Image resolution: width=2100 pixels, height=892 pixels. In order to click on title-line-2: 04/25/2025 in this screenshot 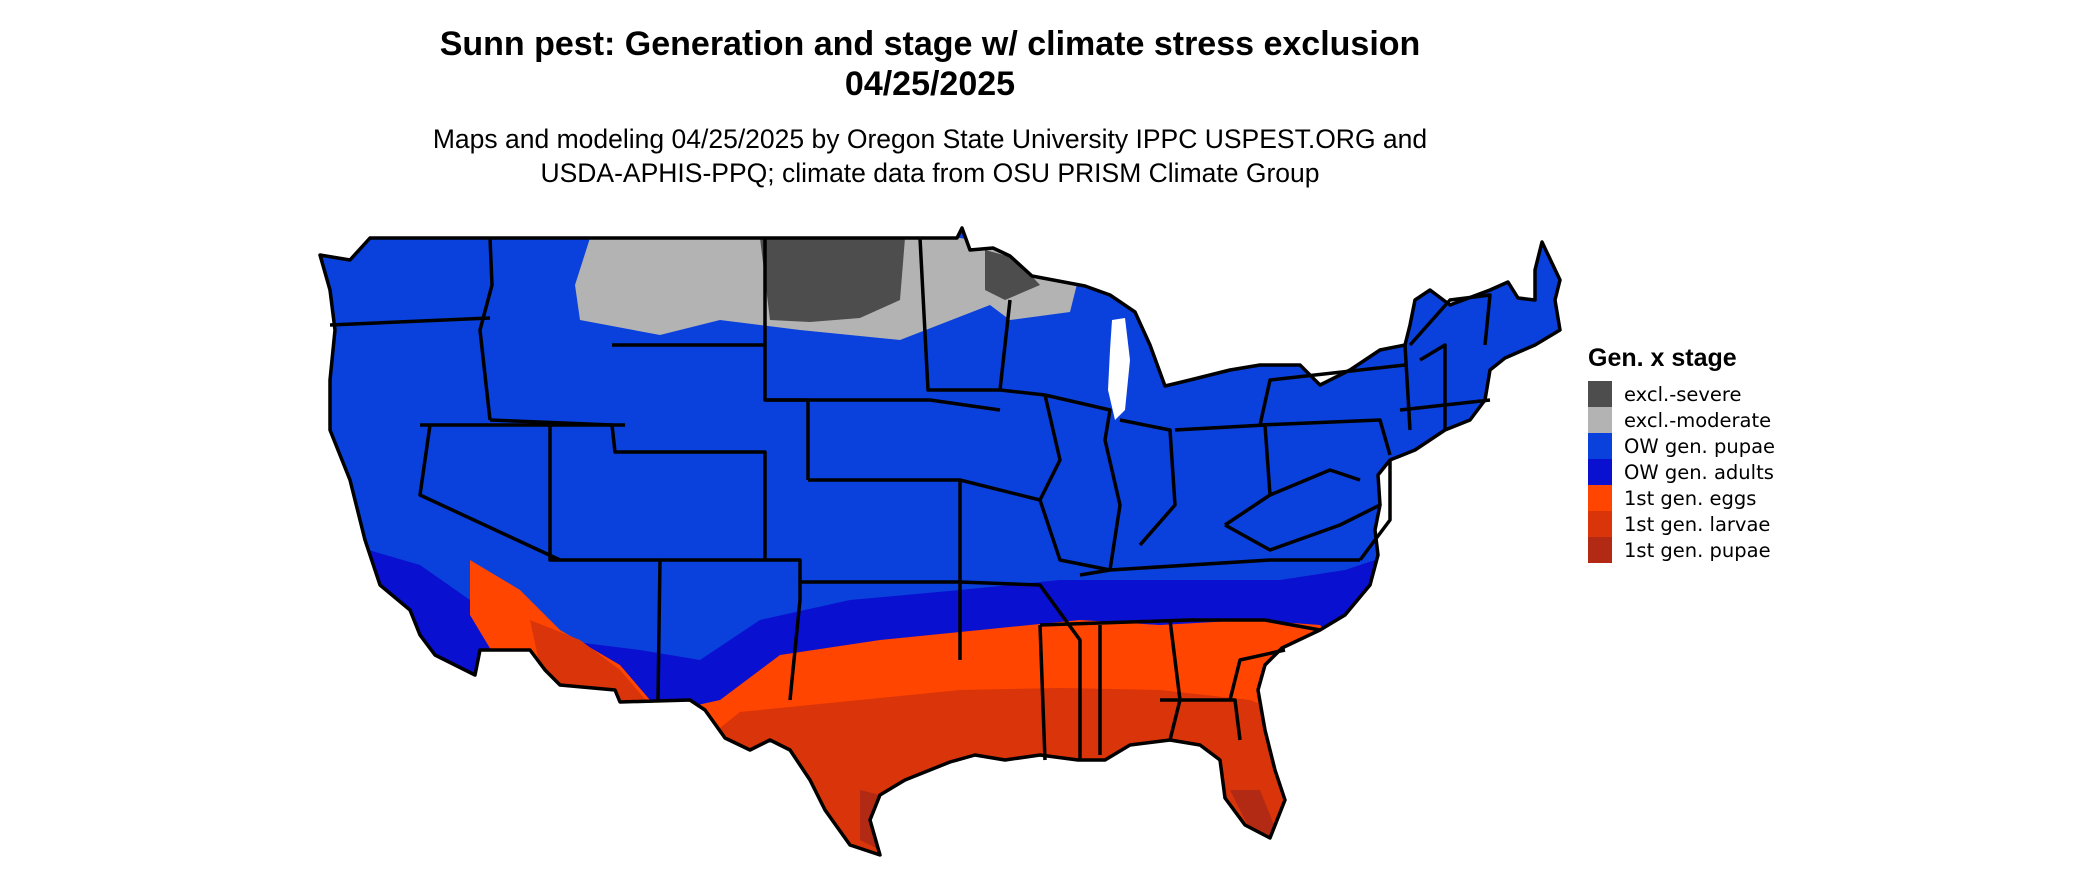, I will do `click(930, 84)`.